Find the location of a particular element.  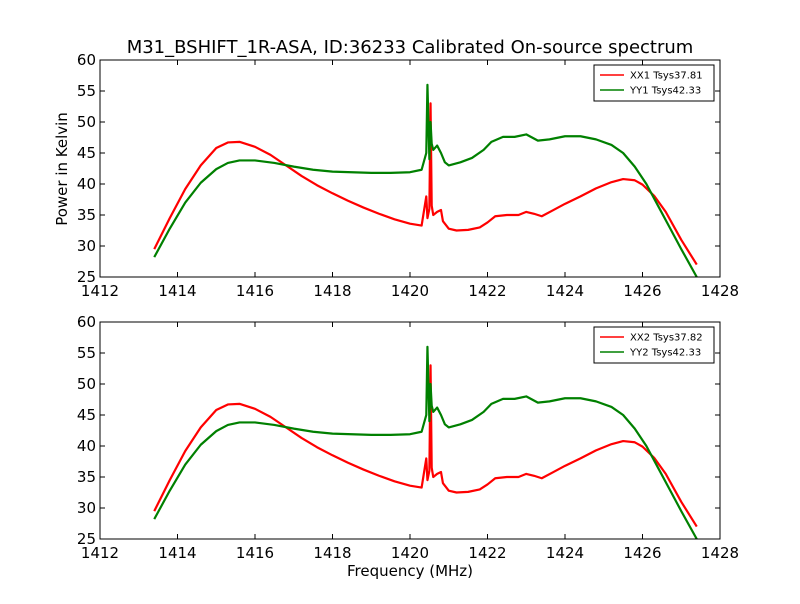

x-axis-label: Frequency (MHz) is located at coordinates (410, 571).